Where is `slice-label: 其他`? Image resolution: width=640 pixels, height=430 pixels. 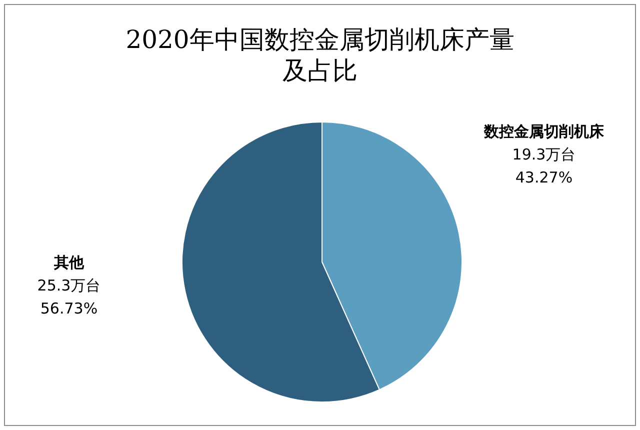
slice-label: 其他 is located at coordinates (69, 262).